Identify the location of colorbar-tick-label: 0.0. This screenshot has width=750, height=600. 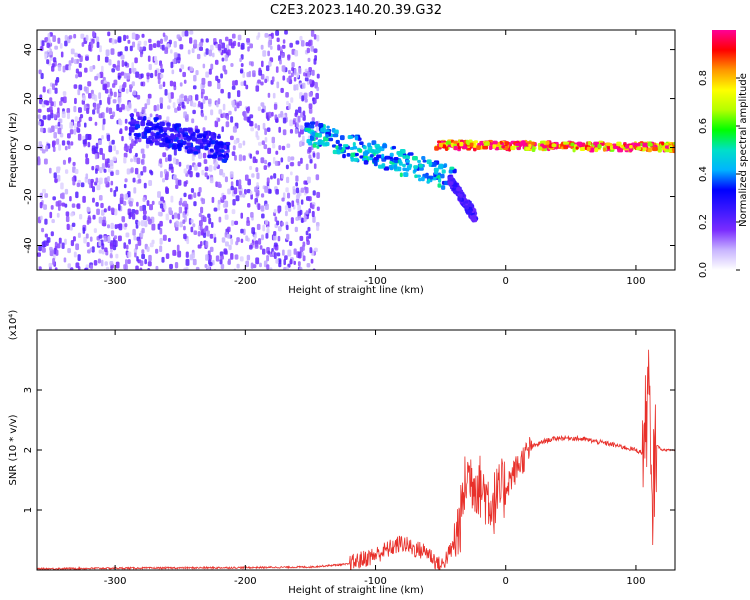
(703, 270).